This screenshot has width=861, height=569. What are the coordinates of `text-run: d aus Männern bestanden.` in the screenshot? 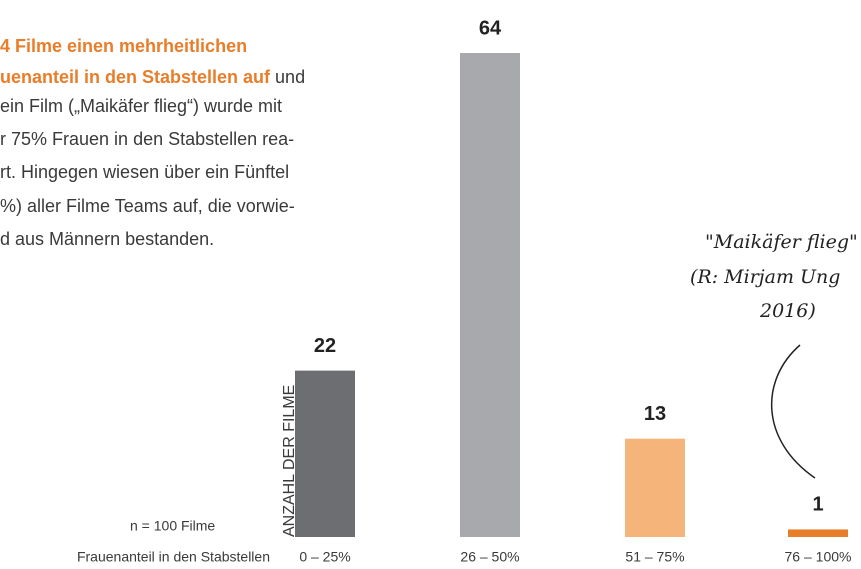 It's located at (107, 239).